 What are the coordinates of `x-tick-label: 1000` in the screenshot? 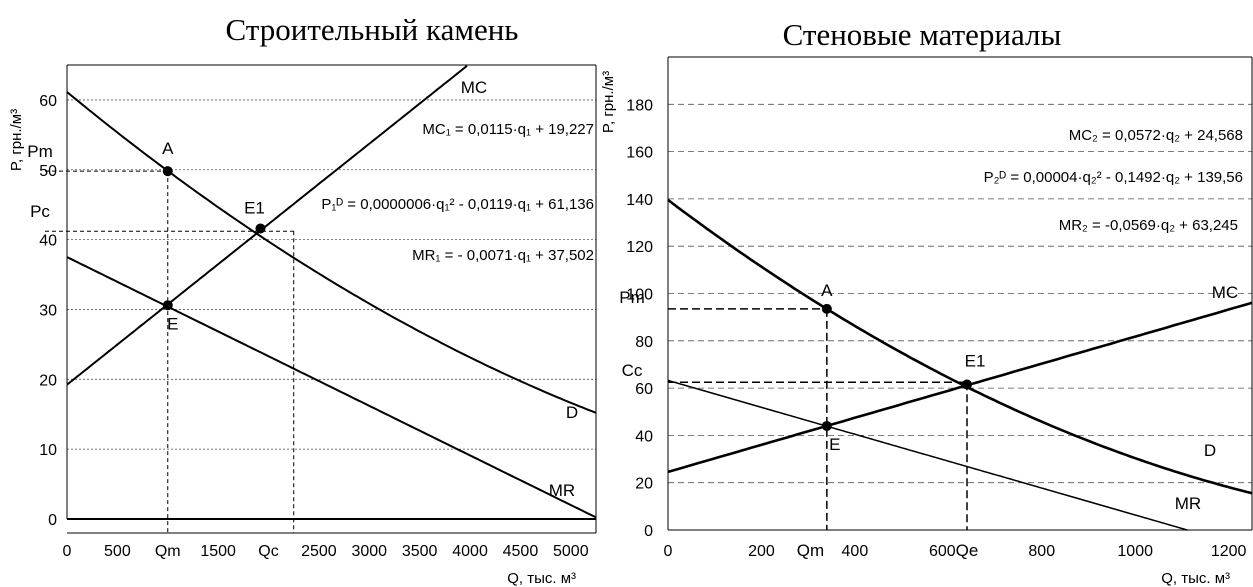 It's located at (1135, 551).